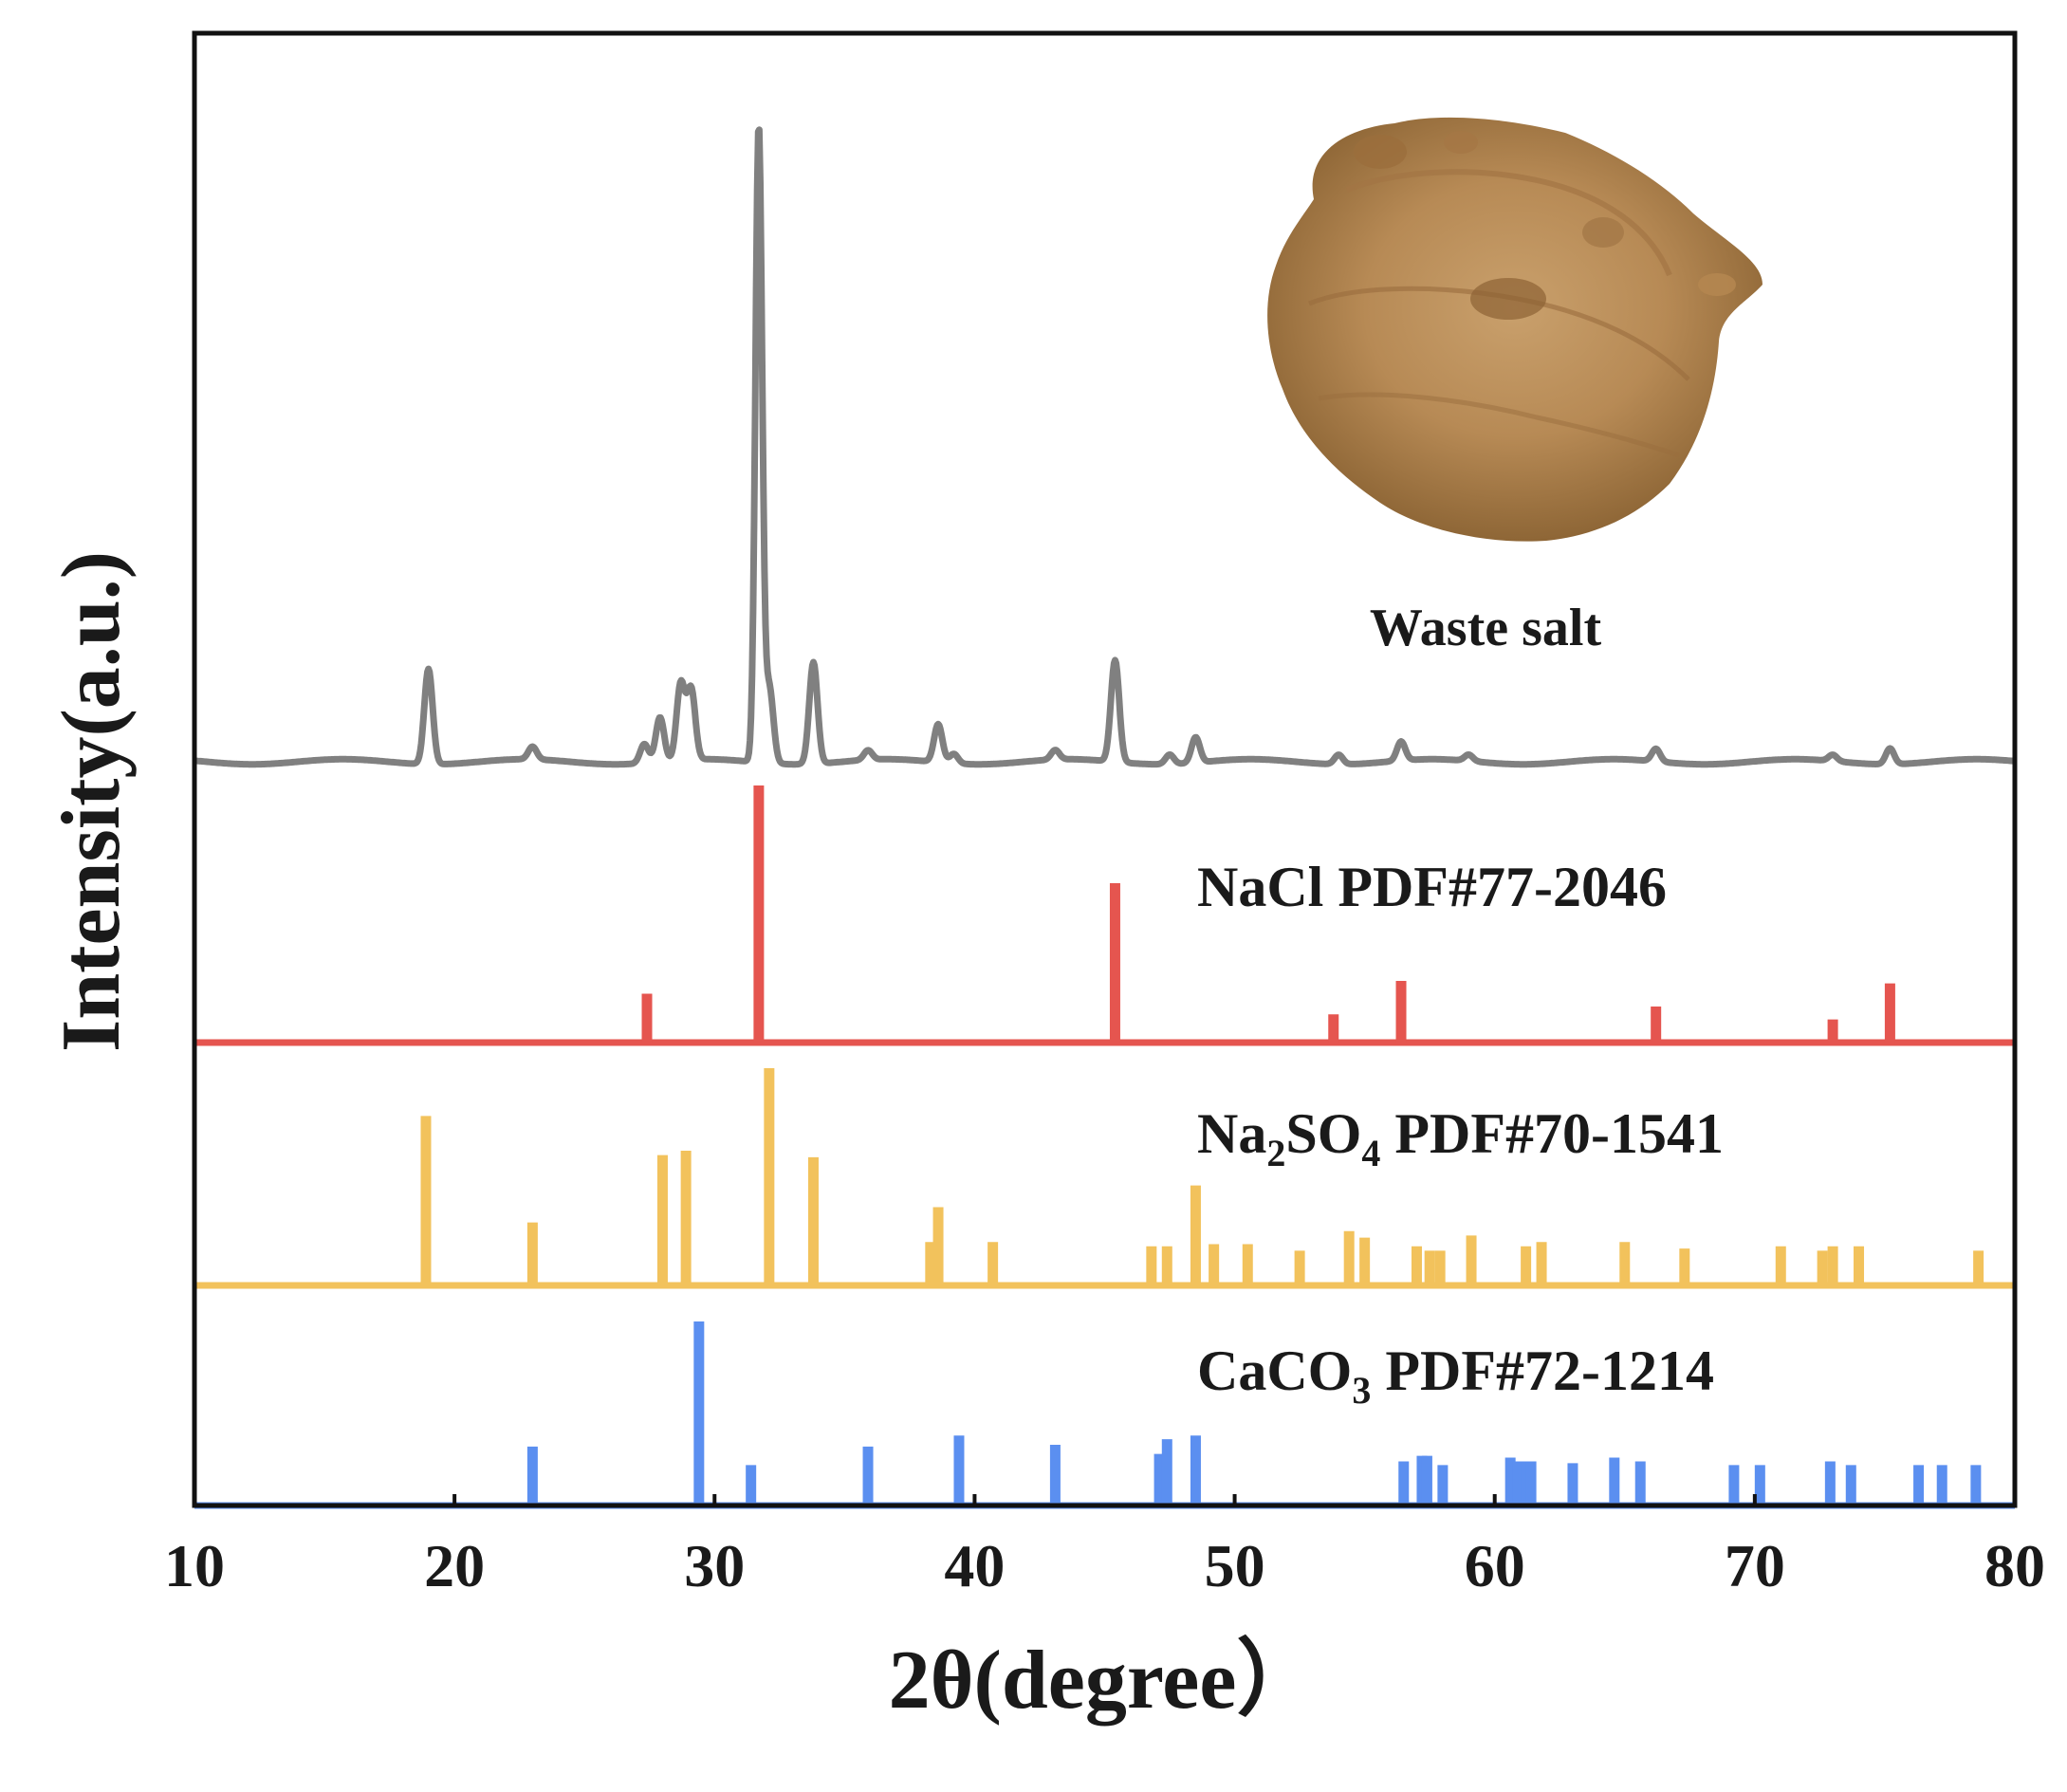  I want to click on caco3-label-part: PDF#72-1214, so click(1542, 1370).